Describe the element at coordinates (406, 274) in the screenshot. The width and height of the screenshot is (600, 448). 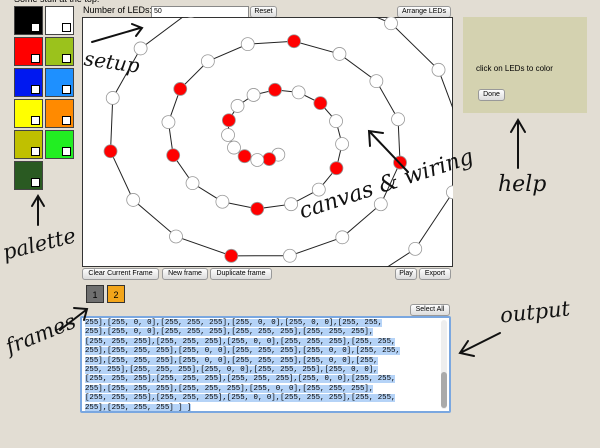
I see `play-button: Play` at that location.